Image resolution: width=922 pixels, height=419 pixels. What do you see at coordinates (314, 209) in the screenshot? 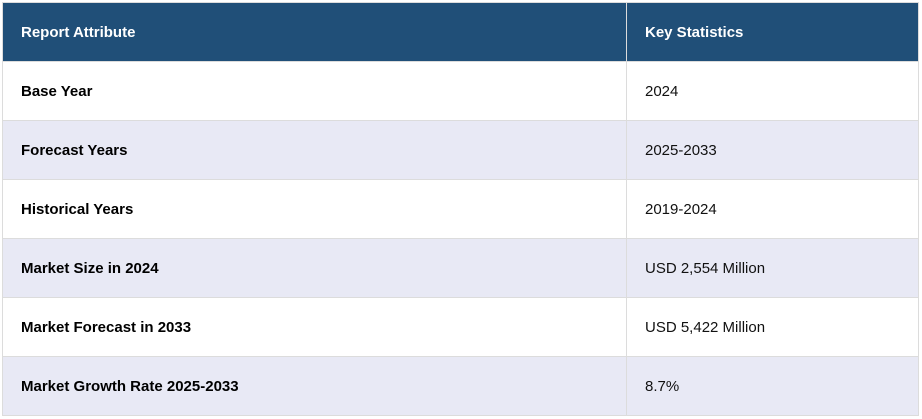
I see `attribute-cell: Historical Years` at bounding box center [314, 209].